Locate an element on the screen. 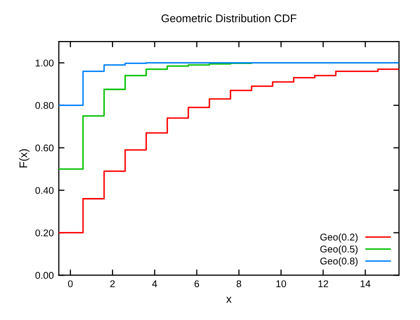 The width and height of the screenshot is (420, 320). x-tick-label: 10 is located at coordinates (281, 284).